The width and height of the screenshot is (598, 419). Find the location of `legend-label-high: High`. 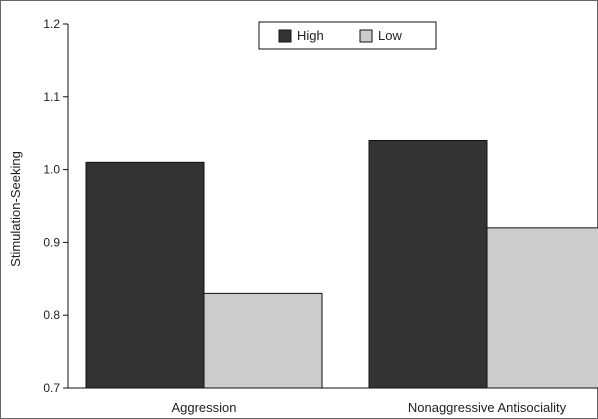

legend-label-high: High is located at coordinates (310, 35).